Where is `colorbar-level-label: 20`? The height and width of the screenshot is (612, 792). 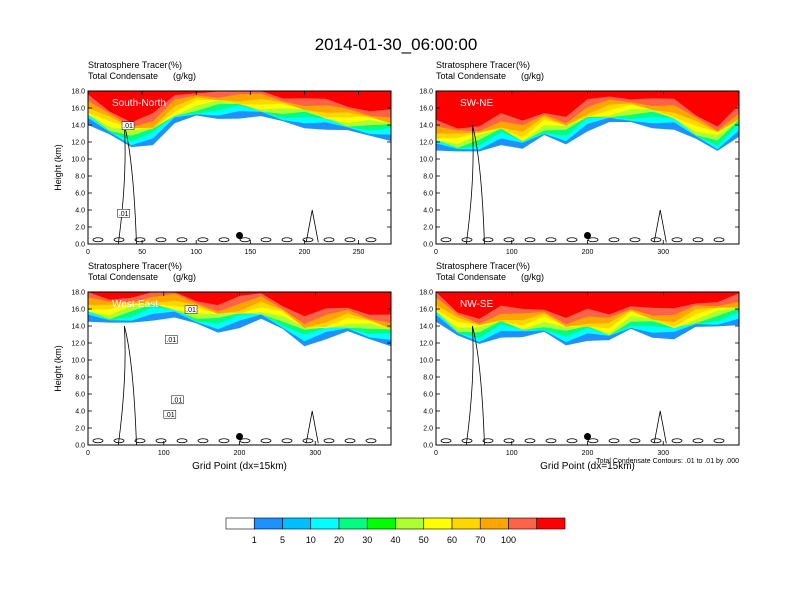 colorbar-level-label: 20 is located at coordinates (339, 540).